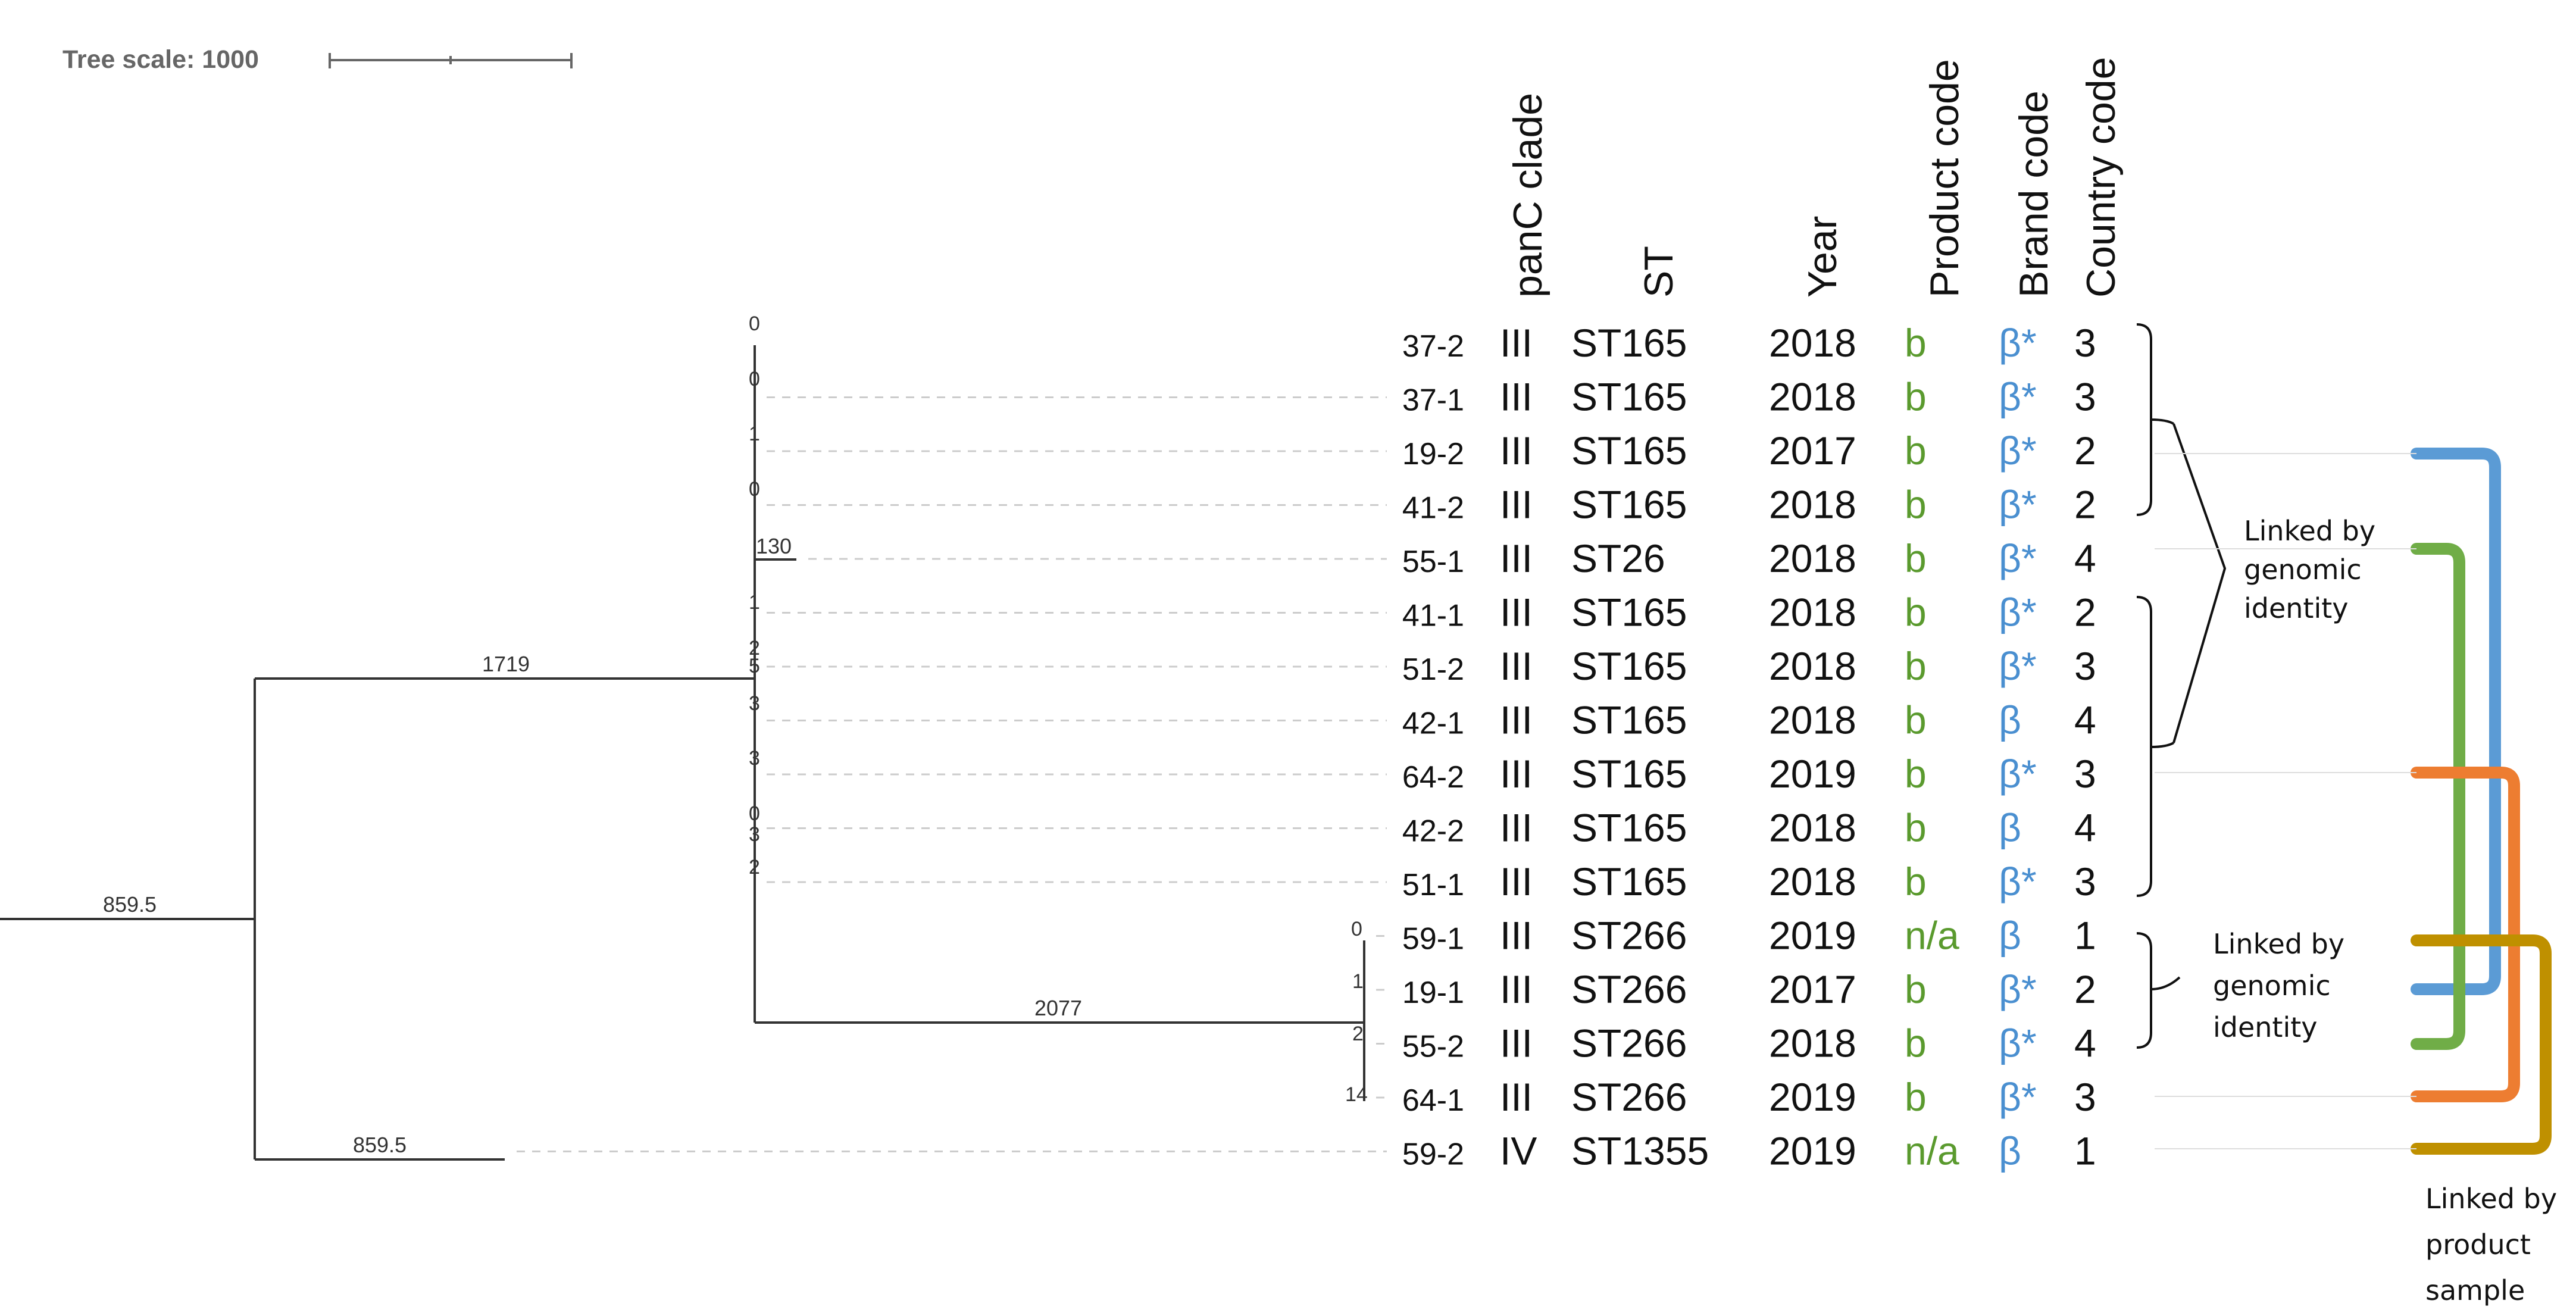 The image size is (2576, 1316). Describe the element at coordinates (2481, 801) in the screenshot. I see `product-sample-links` at that location.